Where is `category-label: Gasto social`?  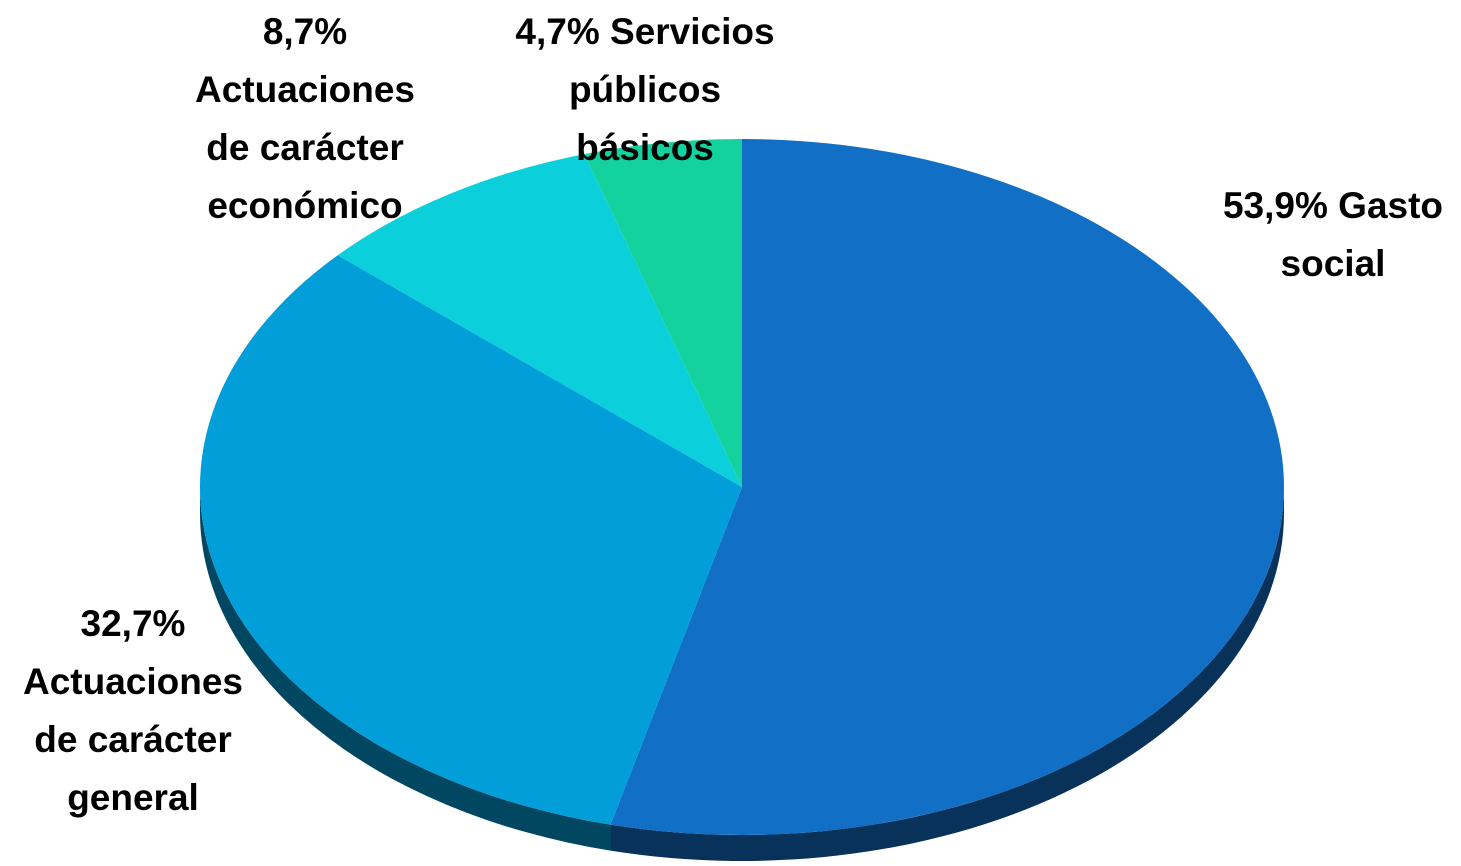 category-label: Gasto social is located at coordinates (1362, 234).